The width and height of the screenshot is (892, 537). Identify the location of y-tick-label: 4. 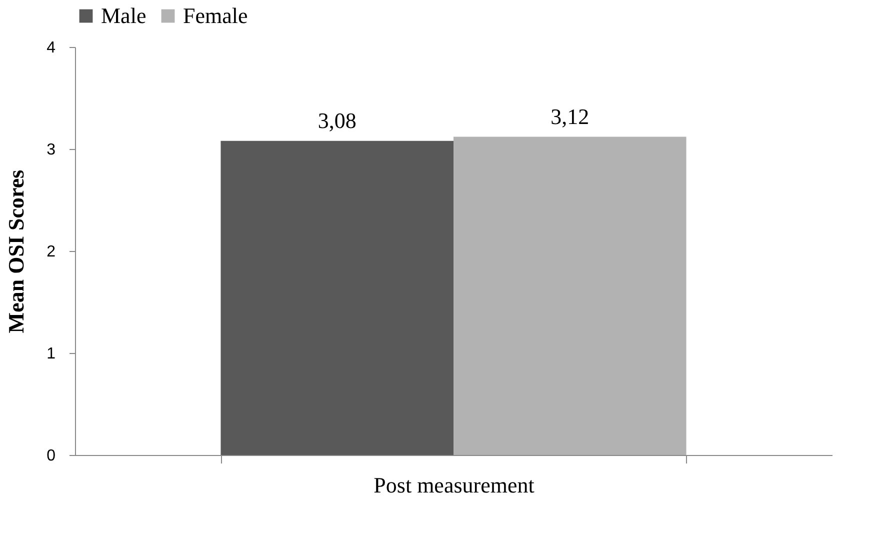
(51, 48).